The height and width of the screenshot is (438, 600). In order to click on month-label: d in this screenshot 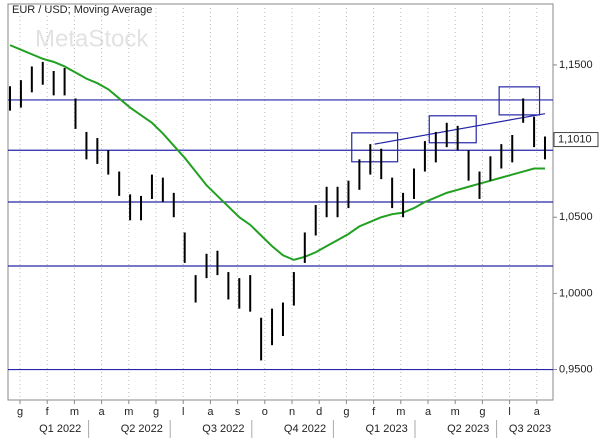, I will do `click(319, 412)`.